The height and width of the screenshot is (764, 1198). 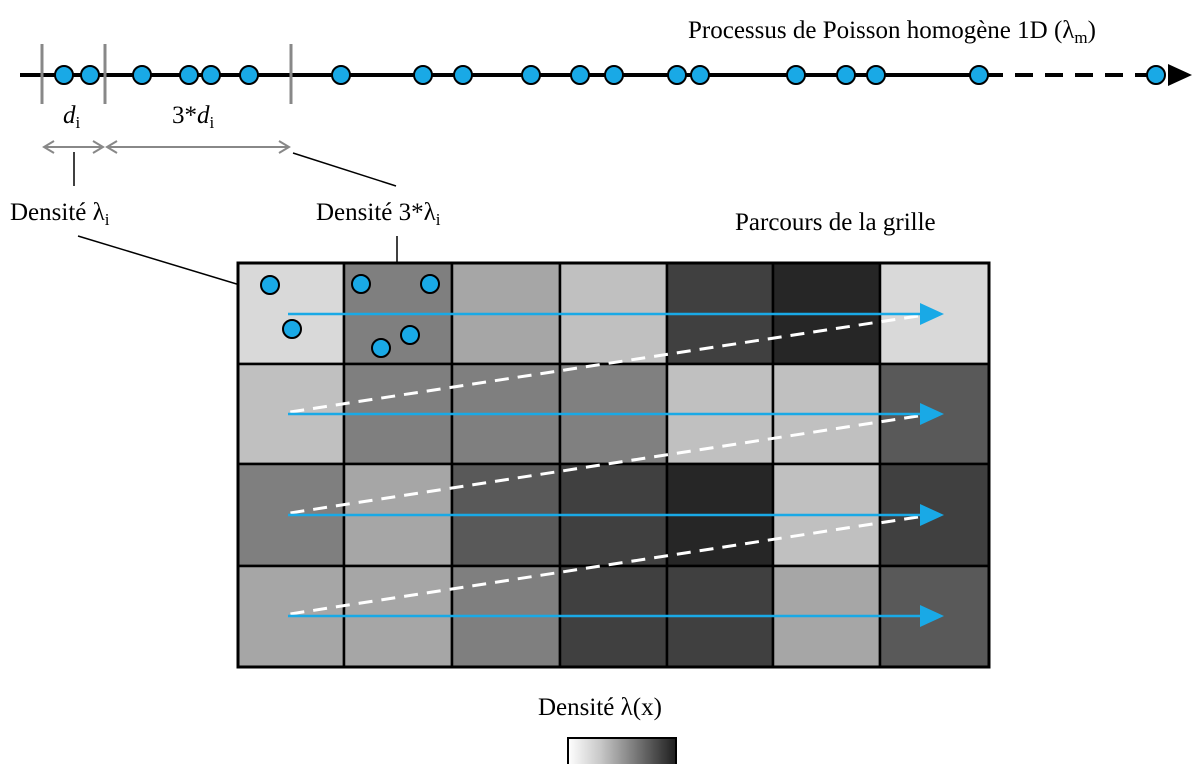 What do you see at coordinates (1180, 75) in the screenshot?
I see `line-arrowhead-icon` at bounding box center [1180, 75].